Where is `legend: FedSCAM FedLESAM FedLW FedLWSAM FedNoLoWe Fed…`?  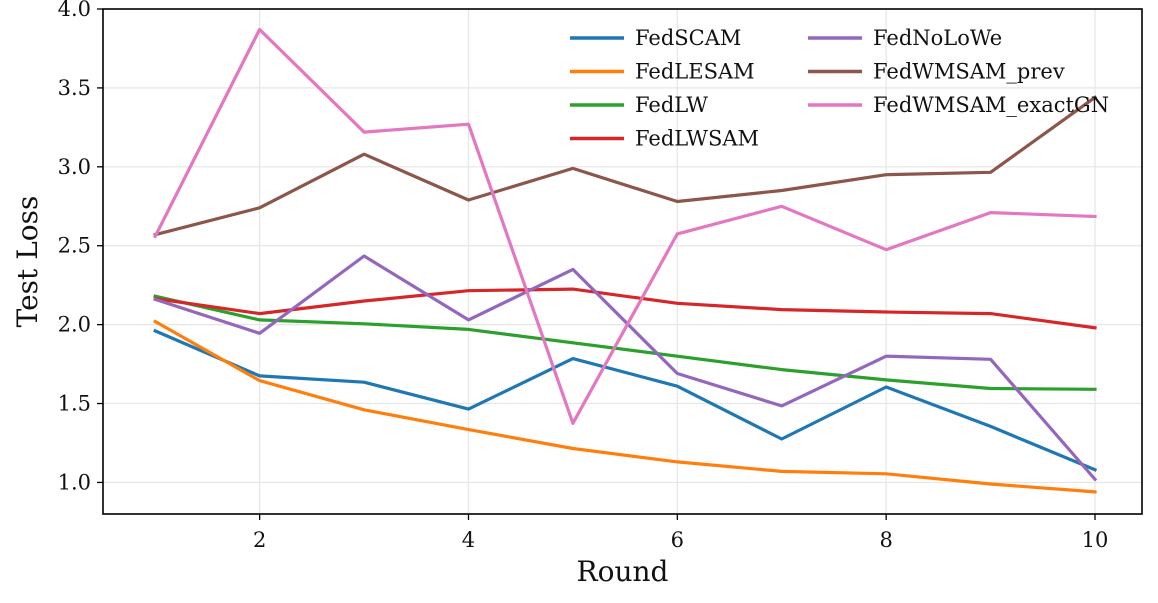
legend: FedSCAM FedLESAM FedLW FedLWSAM FedNoLoWe Fed… is located at coordinates (839, 88).